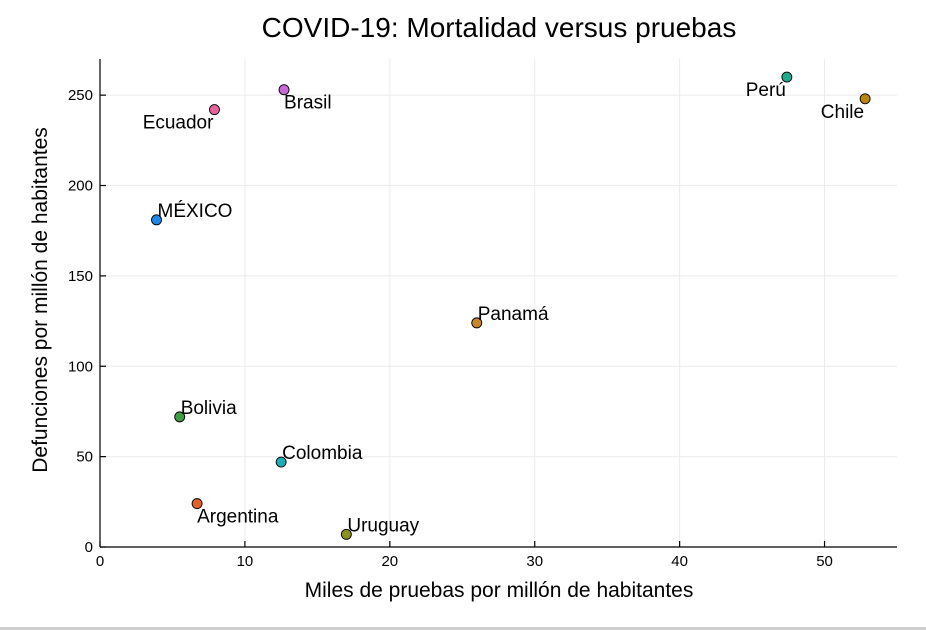 This screenshot has width=926, height=630. I want to click on point-label: Bolivia, so click(209, 408).